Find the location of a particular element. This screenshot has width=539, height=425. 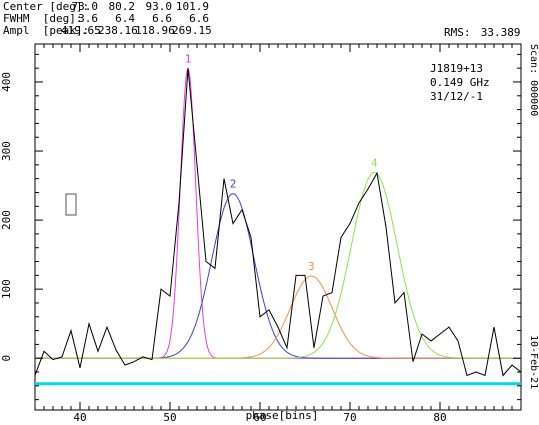

x-tick-label: 50 is located at coordinates (169, 417).